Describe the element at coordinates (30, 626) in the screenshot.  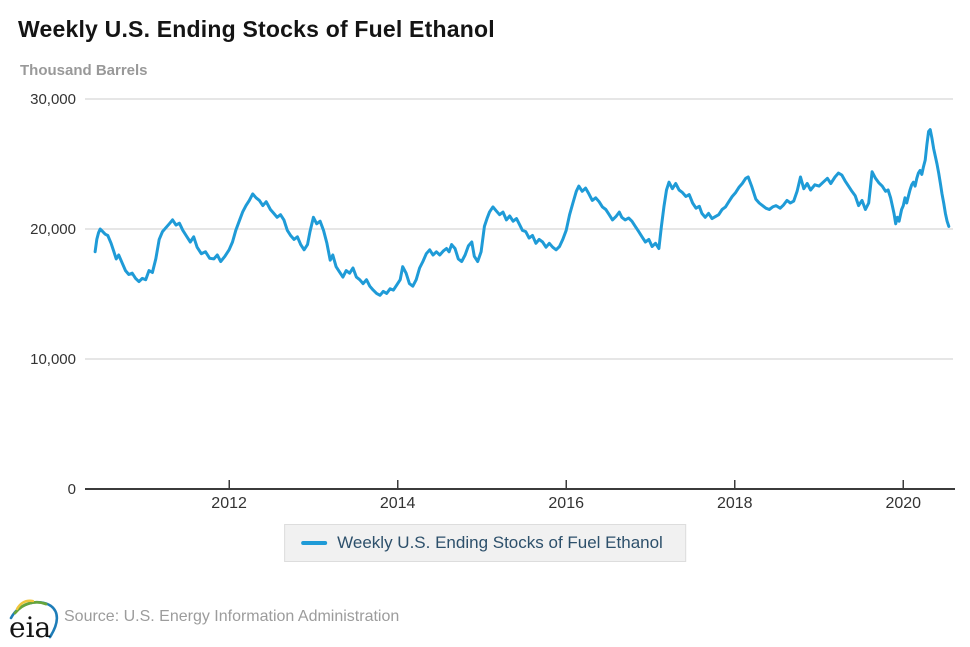
I see `eia-logo-text: eia` at that location.